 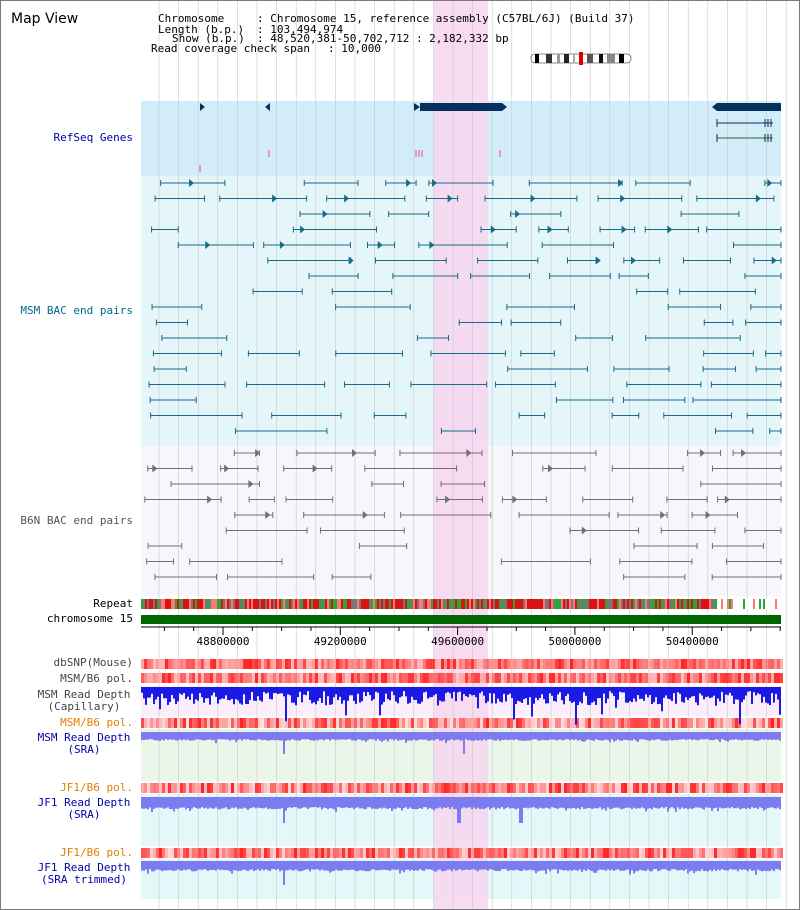 I want to click on track-label-jf1-pol-trim: JF1/B6 pol., so click(x=96, y=852).